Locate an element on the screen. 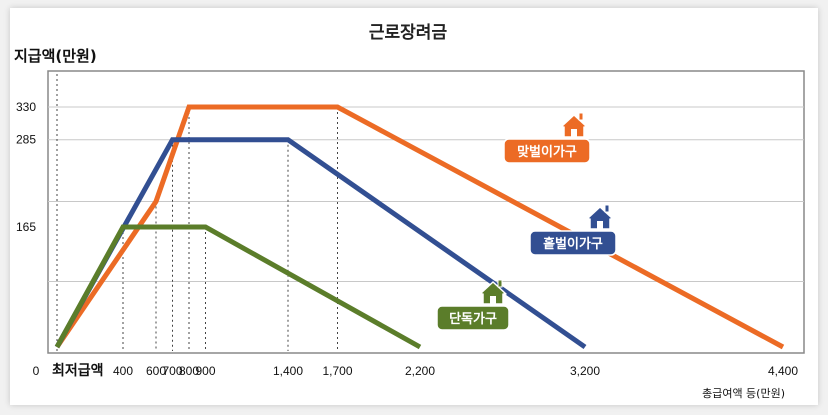 The image size is (828, 415). series-label: 단독가구 is located at coordinates (473, 305).